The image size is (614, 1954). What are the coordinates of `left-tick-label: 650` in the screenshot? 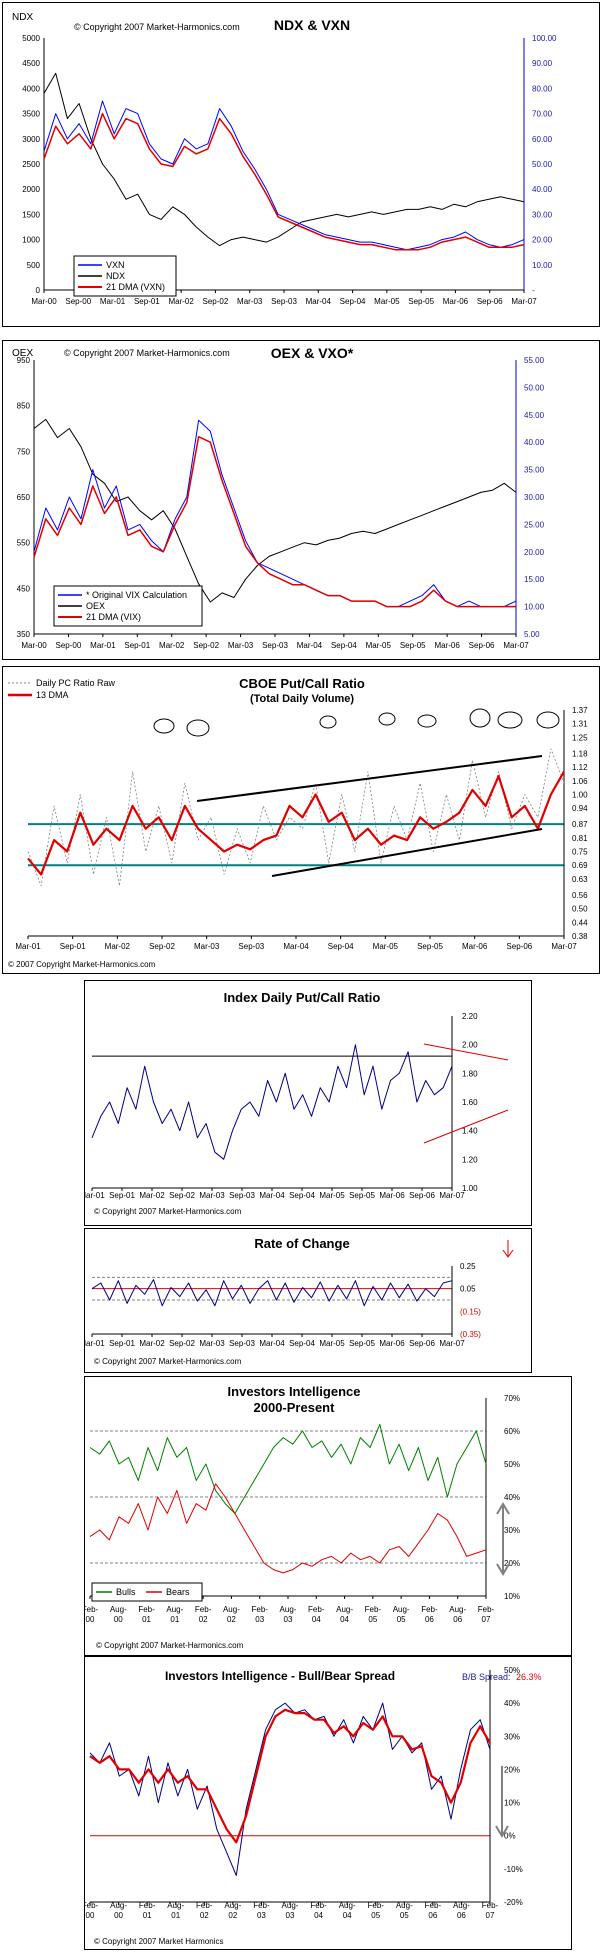 It's located at (24, 497).